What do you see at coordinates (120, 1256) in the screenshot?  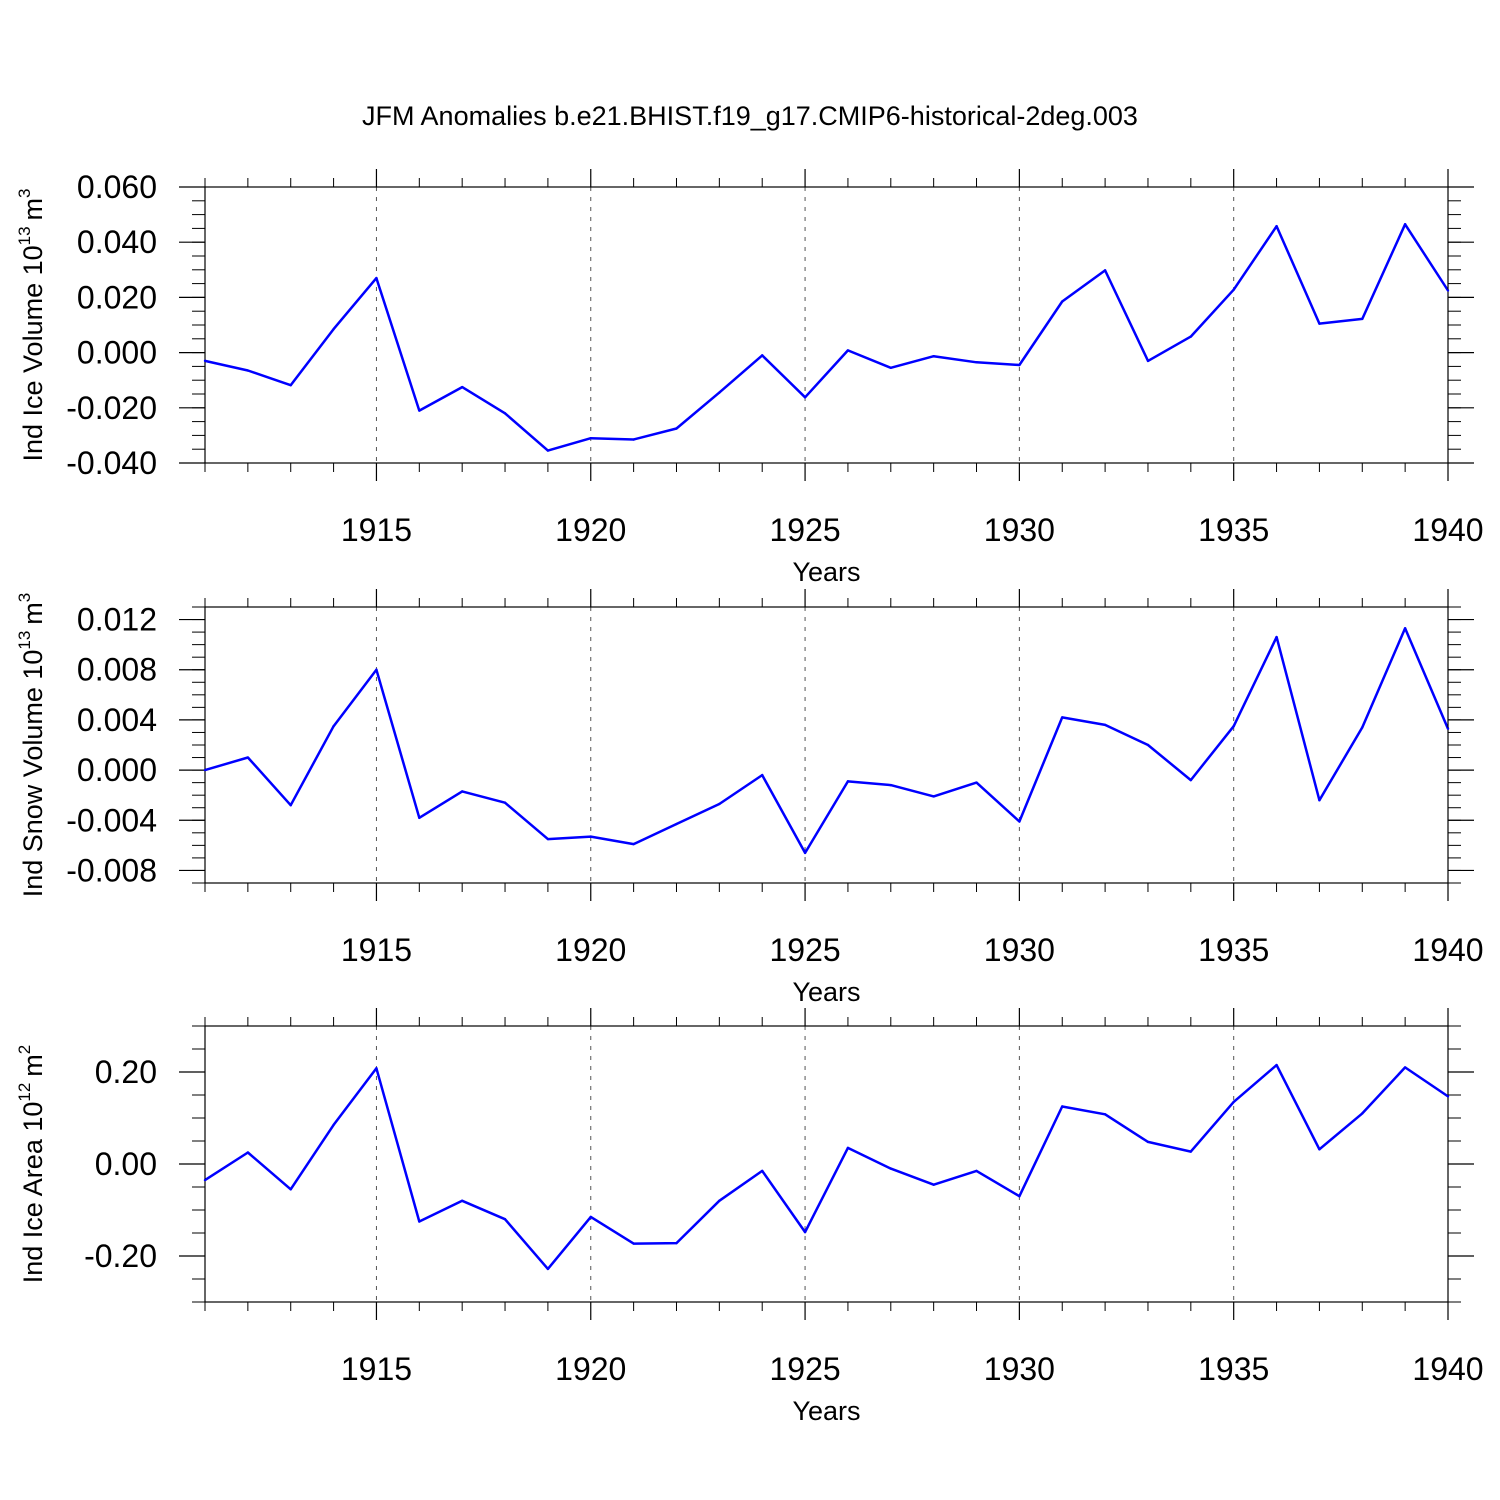 I see `y-tick-label: -0.20` at bounding box center [120, 1256].